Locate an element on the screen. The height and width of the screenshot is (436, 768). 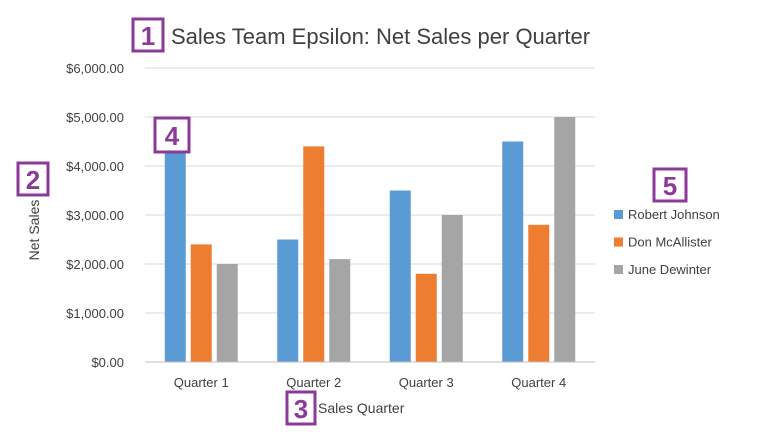
x-axis-title: Sales Quarter is located at coordinates (361, 408).